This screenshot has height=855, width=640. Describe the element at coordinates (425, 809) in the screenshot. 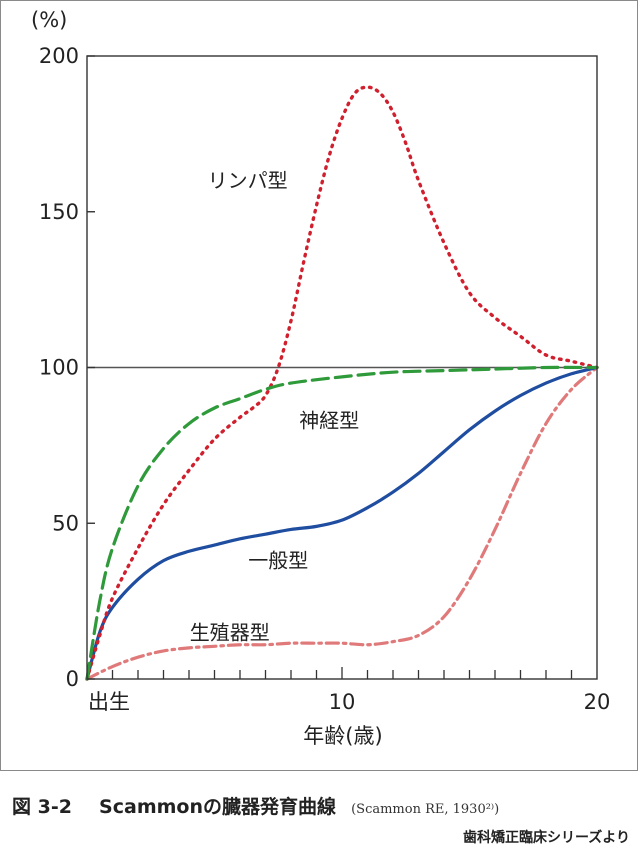

I see `figure-reference: (Scammon RE, 1930²⁾)` at that location.